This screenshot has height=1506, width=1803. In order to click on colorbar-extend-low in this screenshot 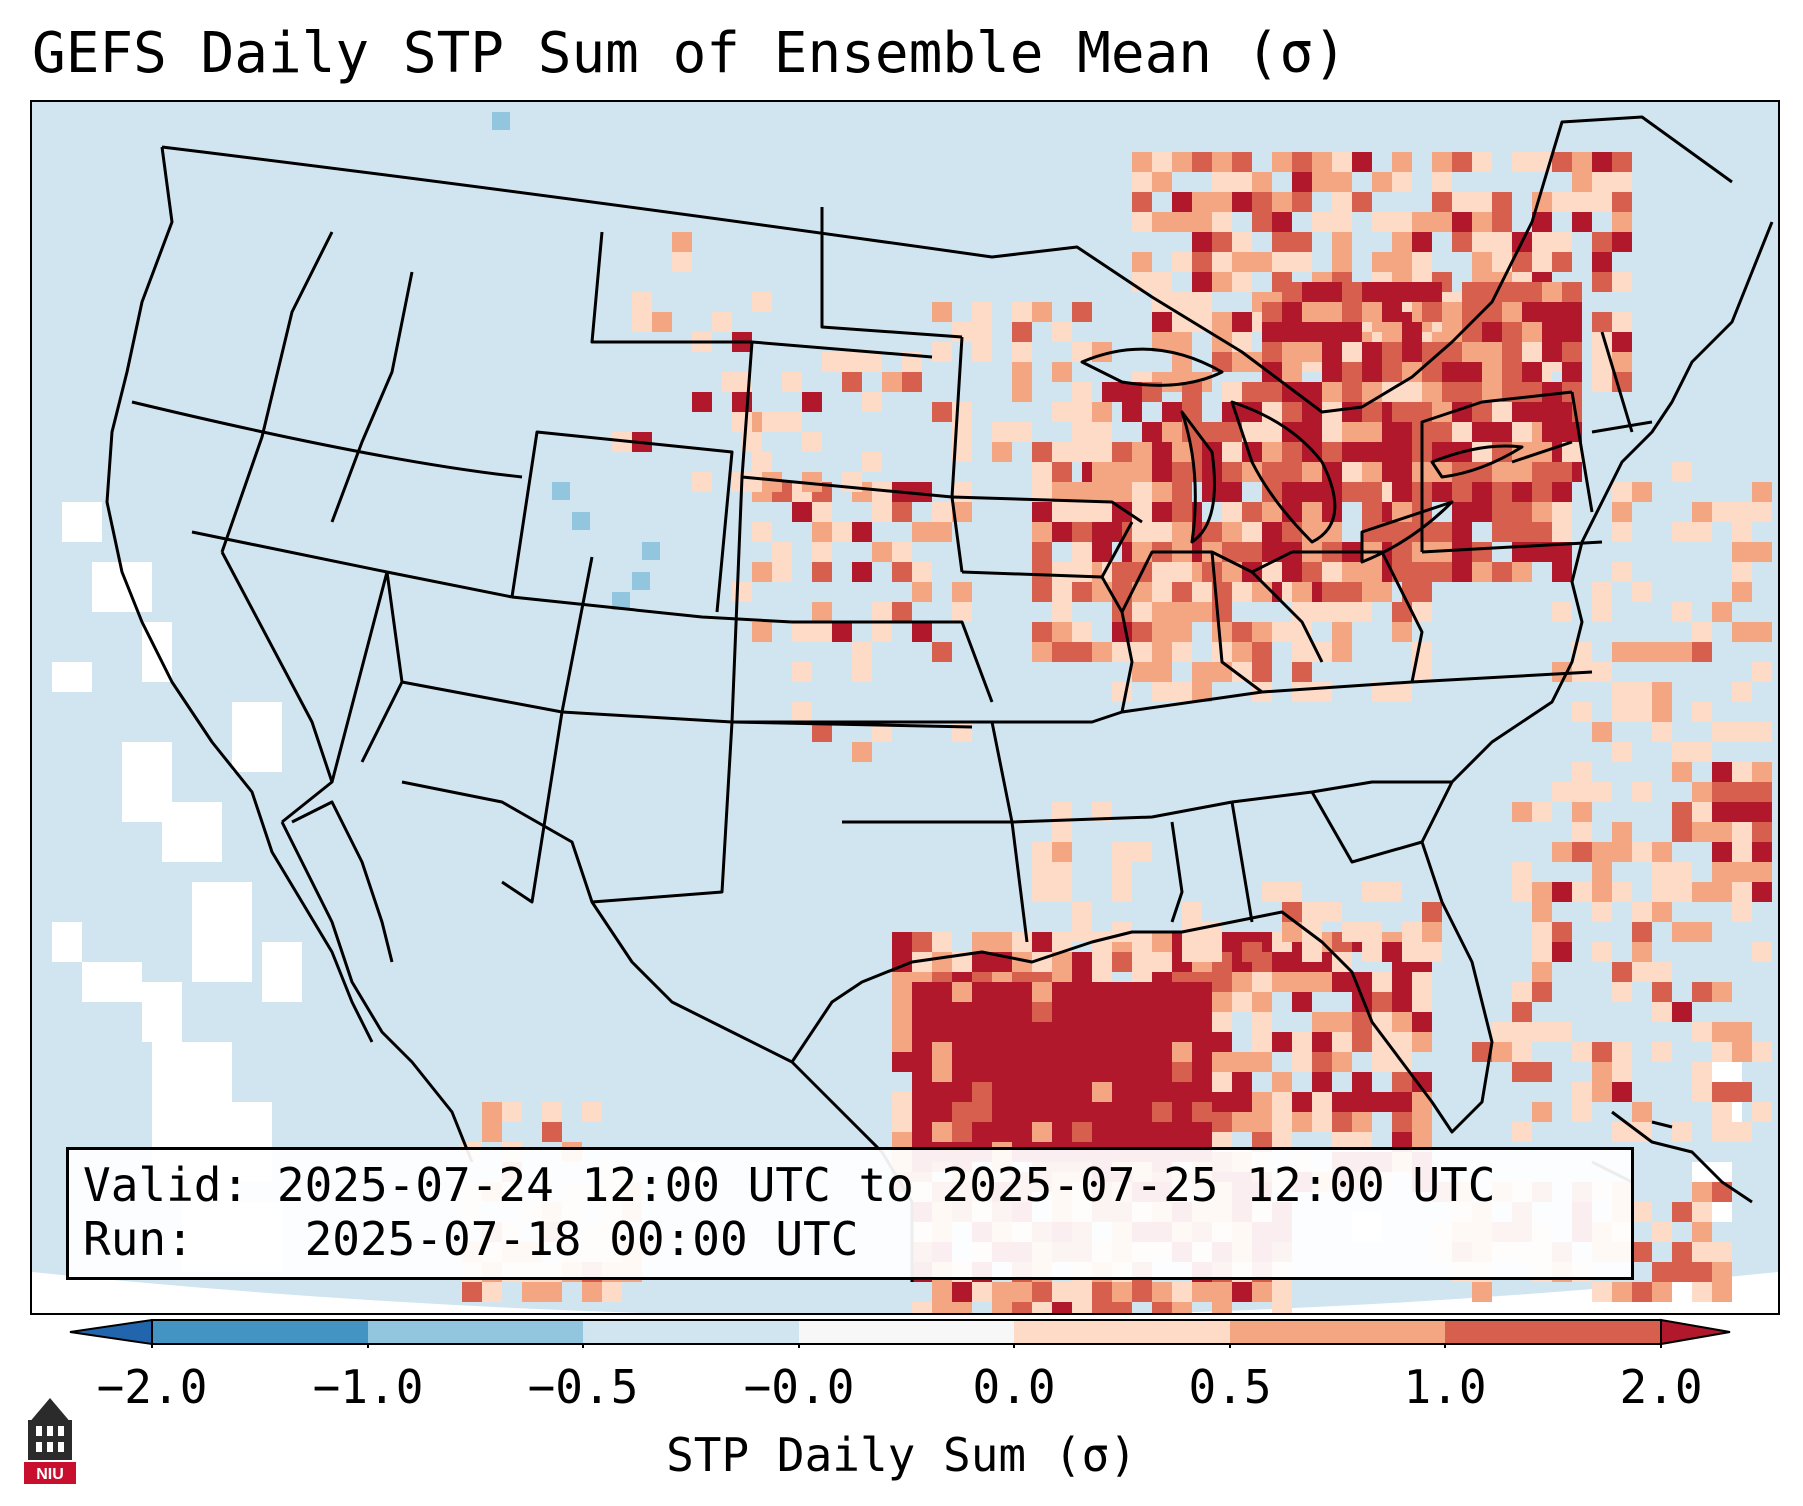, I will do `click(111, 1332)`.